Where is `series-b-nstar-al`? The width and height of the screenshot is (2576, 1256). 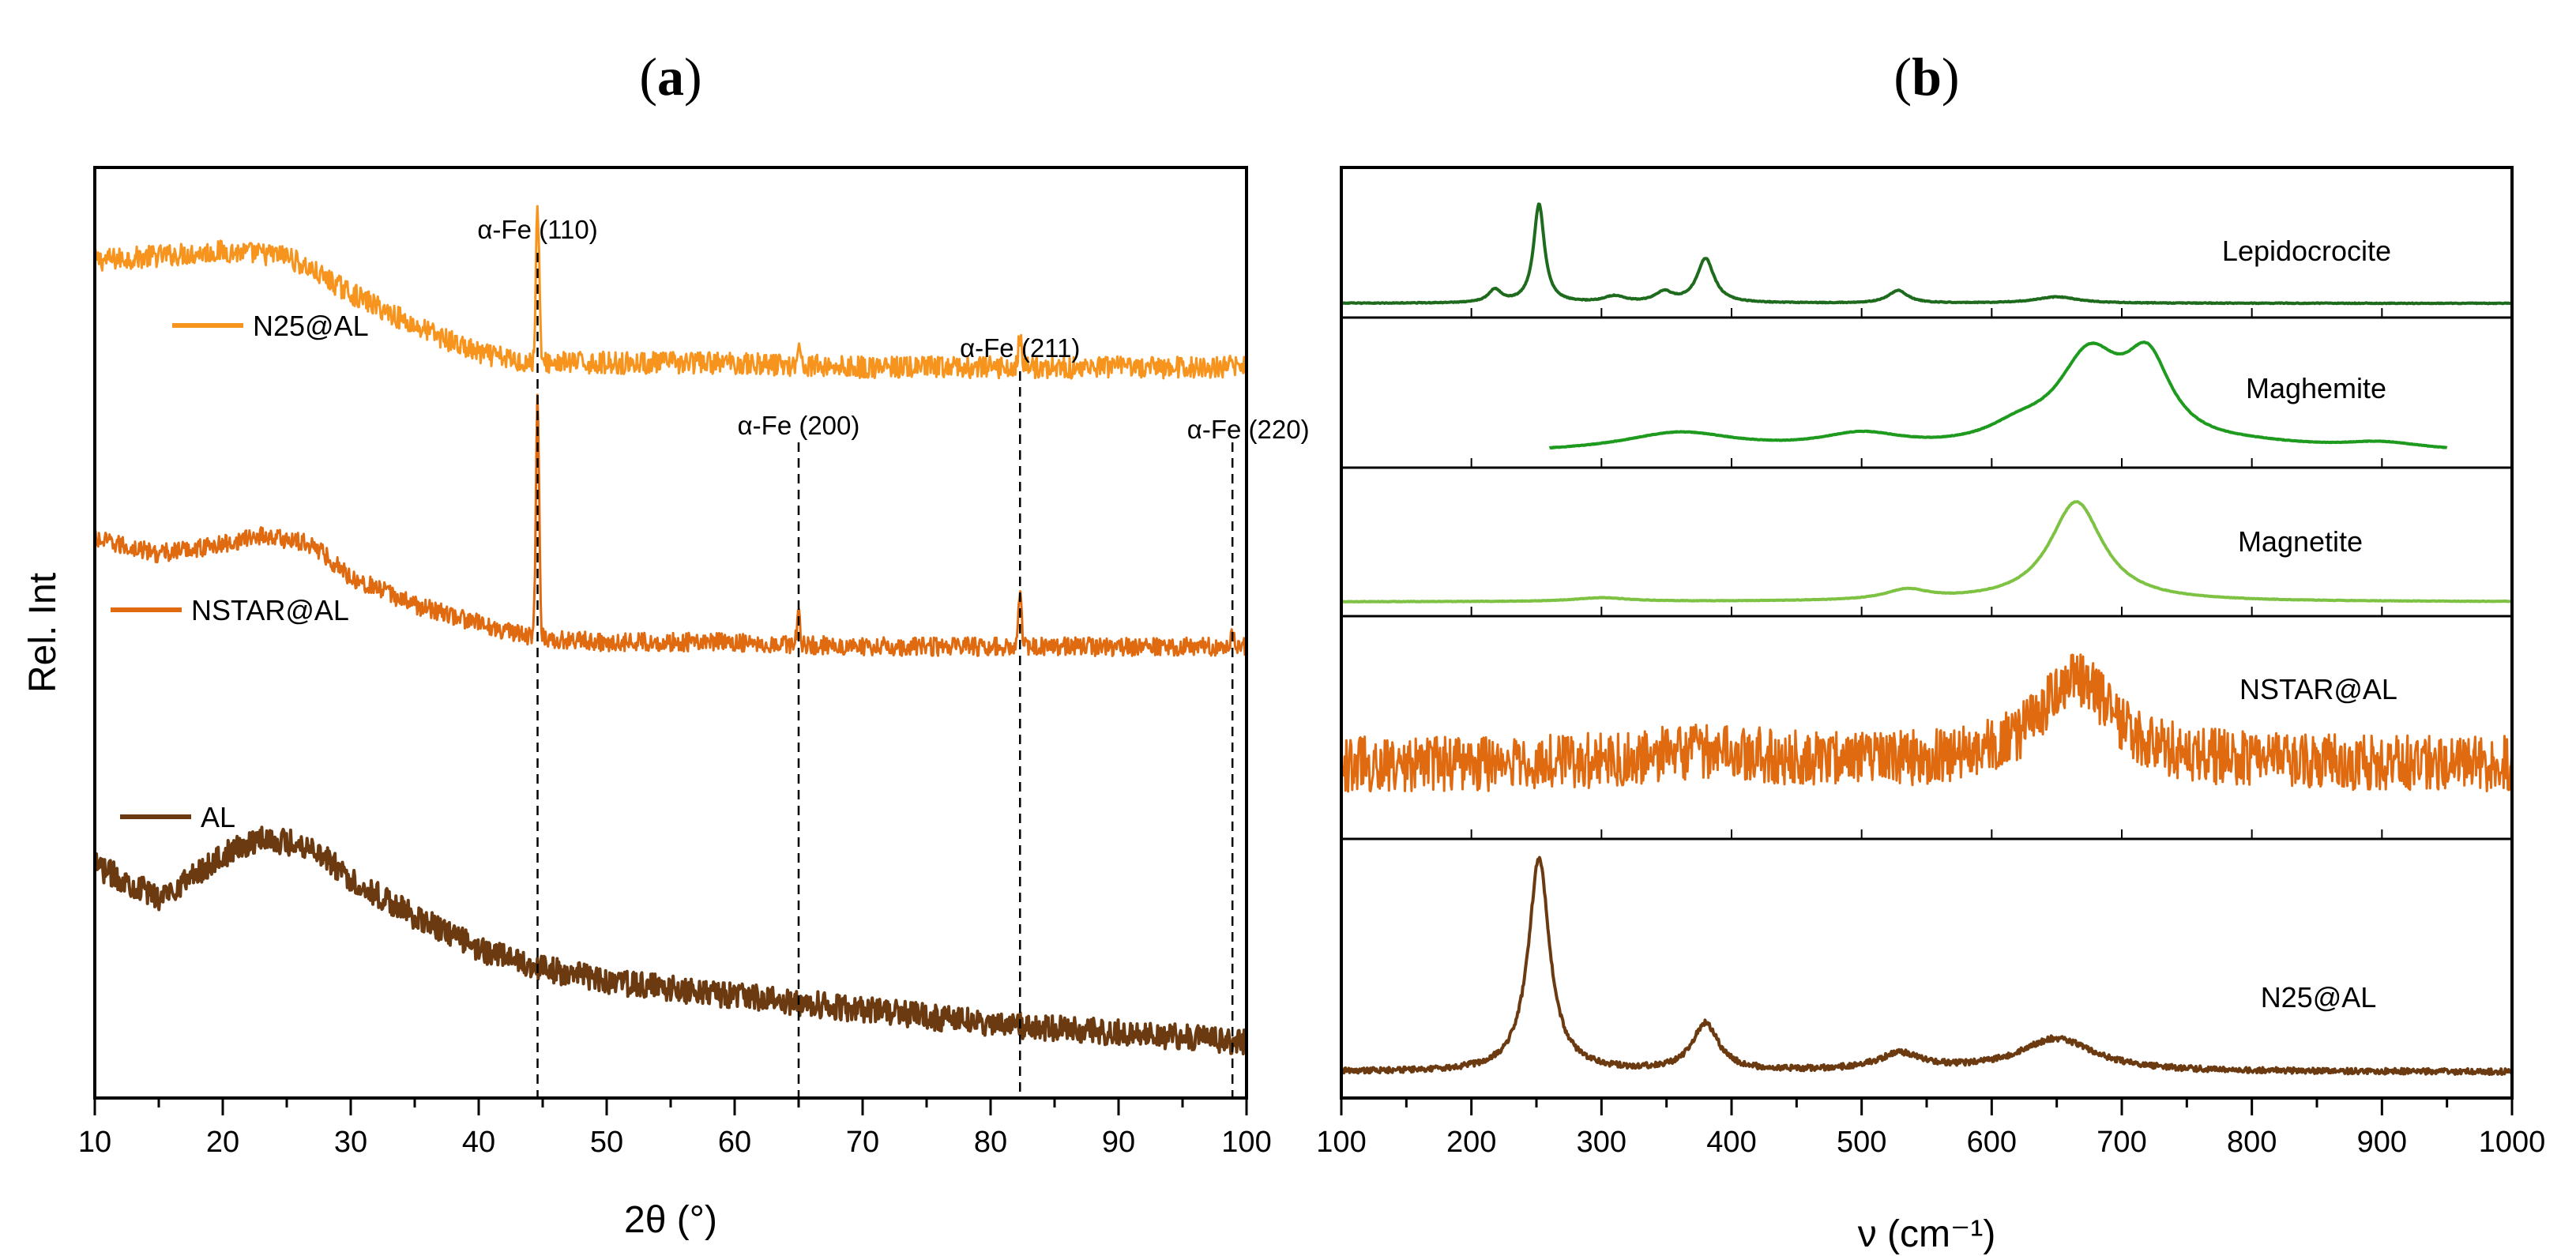 series-b-nstar-al is located at coordinates (1927, 723).